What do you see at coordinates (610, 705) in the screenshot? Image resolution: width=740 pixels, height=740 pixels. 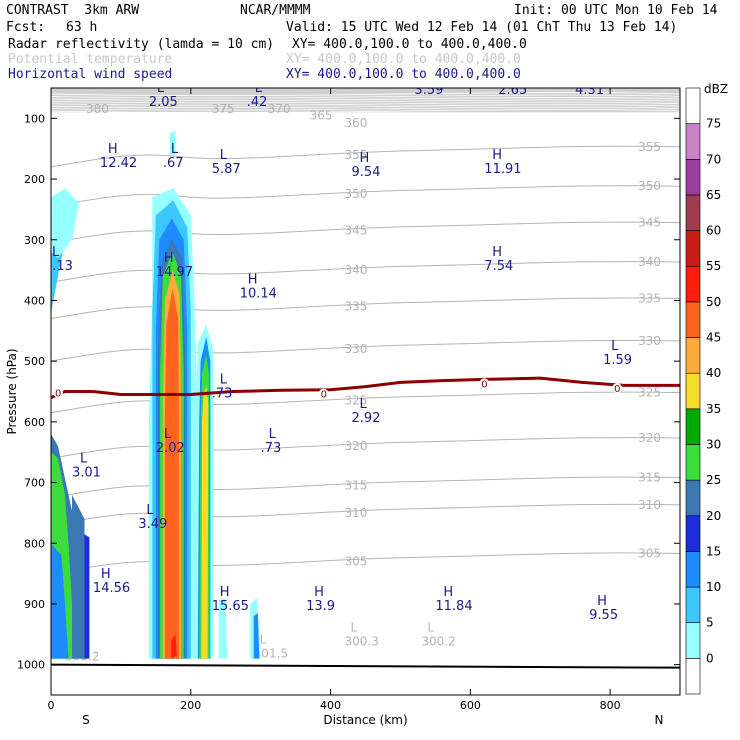 I see `x-tick-label: 800` at bounding box center [610, 705].